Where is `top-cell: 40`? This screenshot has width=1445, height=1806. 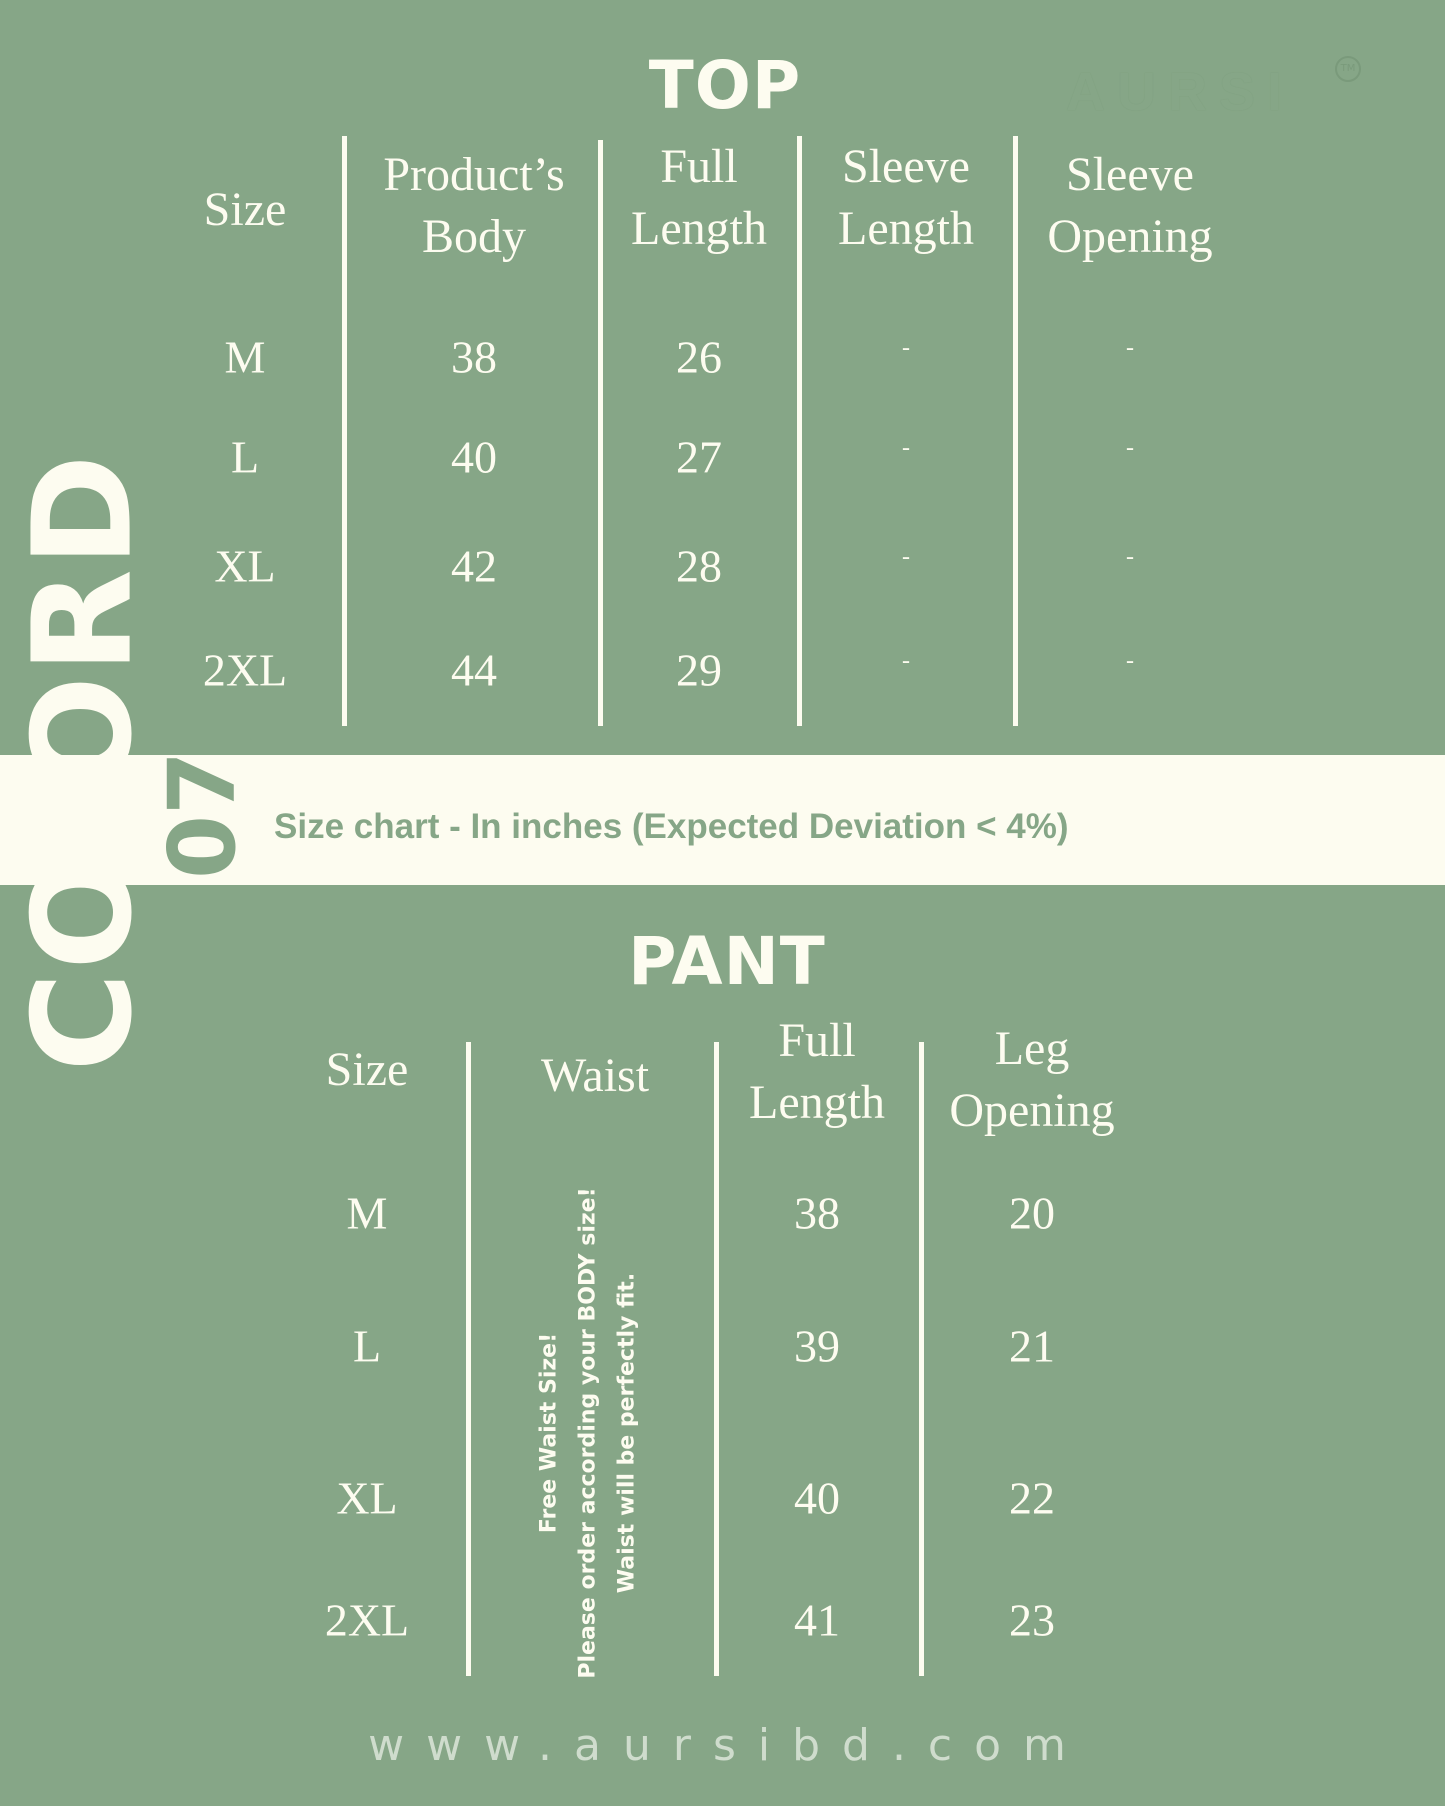 top-cell: 40 is located at coordinates (474, 457).